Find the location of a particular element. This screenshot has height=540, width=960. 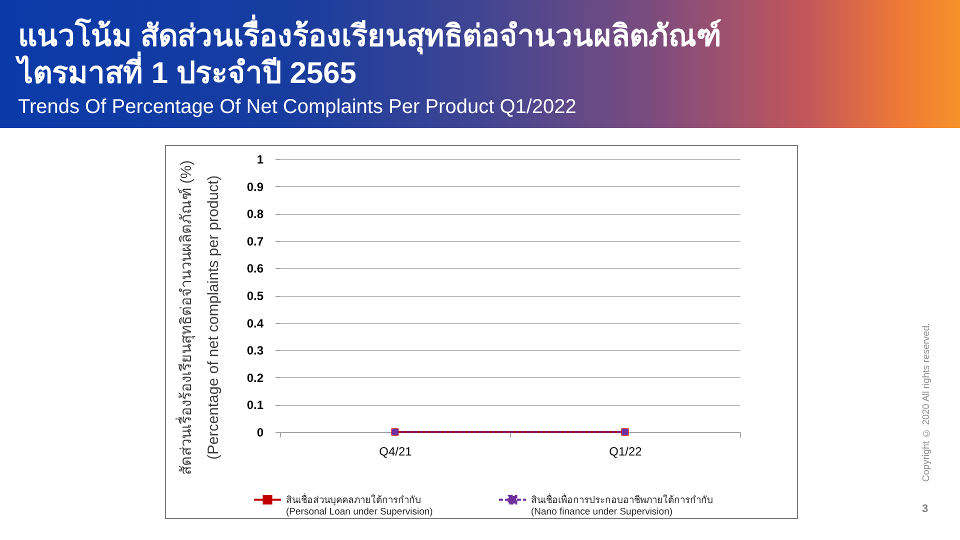

x-tick-label: Q1/22 is located at coordinates (625, 451).